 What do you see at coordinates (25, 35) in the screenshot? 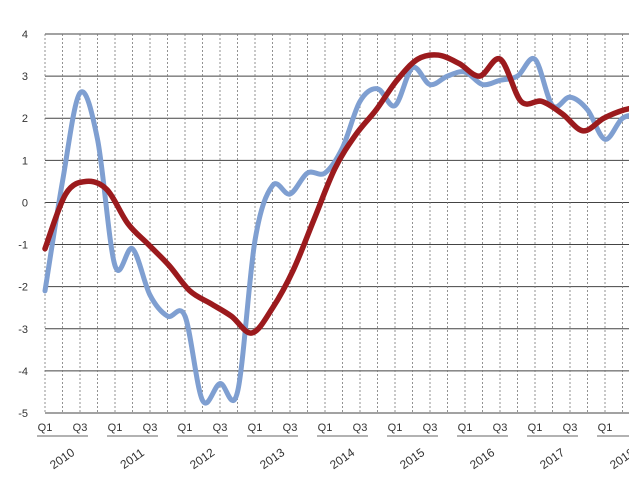
I see `y-tick-label: 4` at bounding box center [25, 35].